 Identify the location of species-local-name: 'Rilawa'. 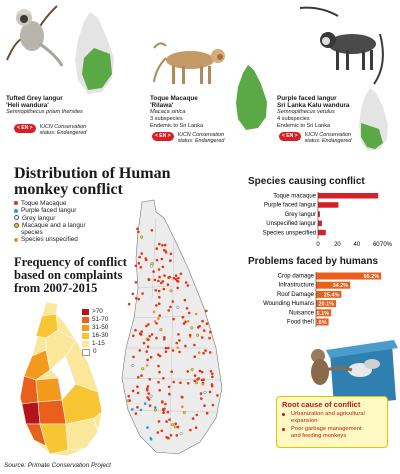
(162, 106).